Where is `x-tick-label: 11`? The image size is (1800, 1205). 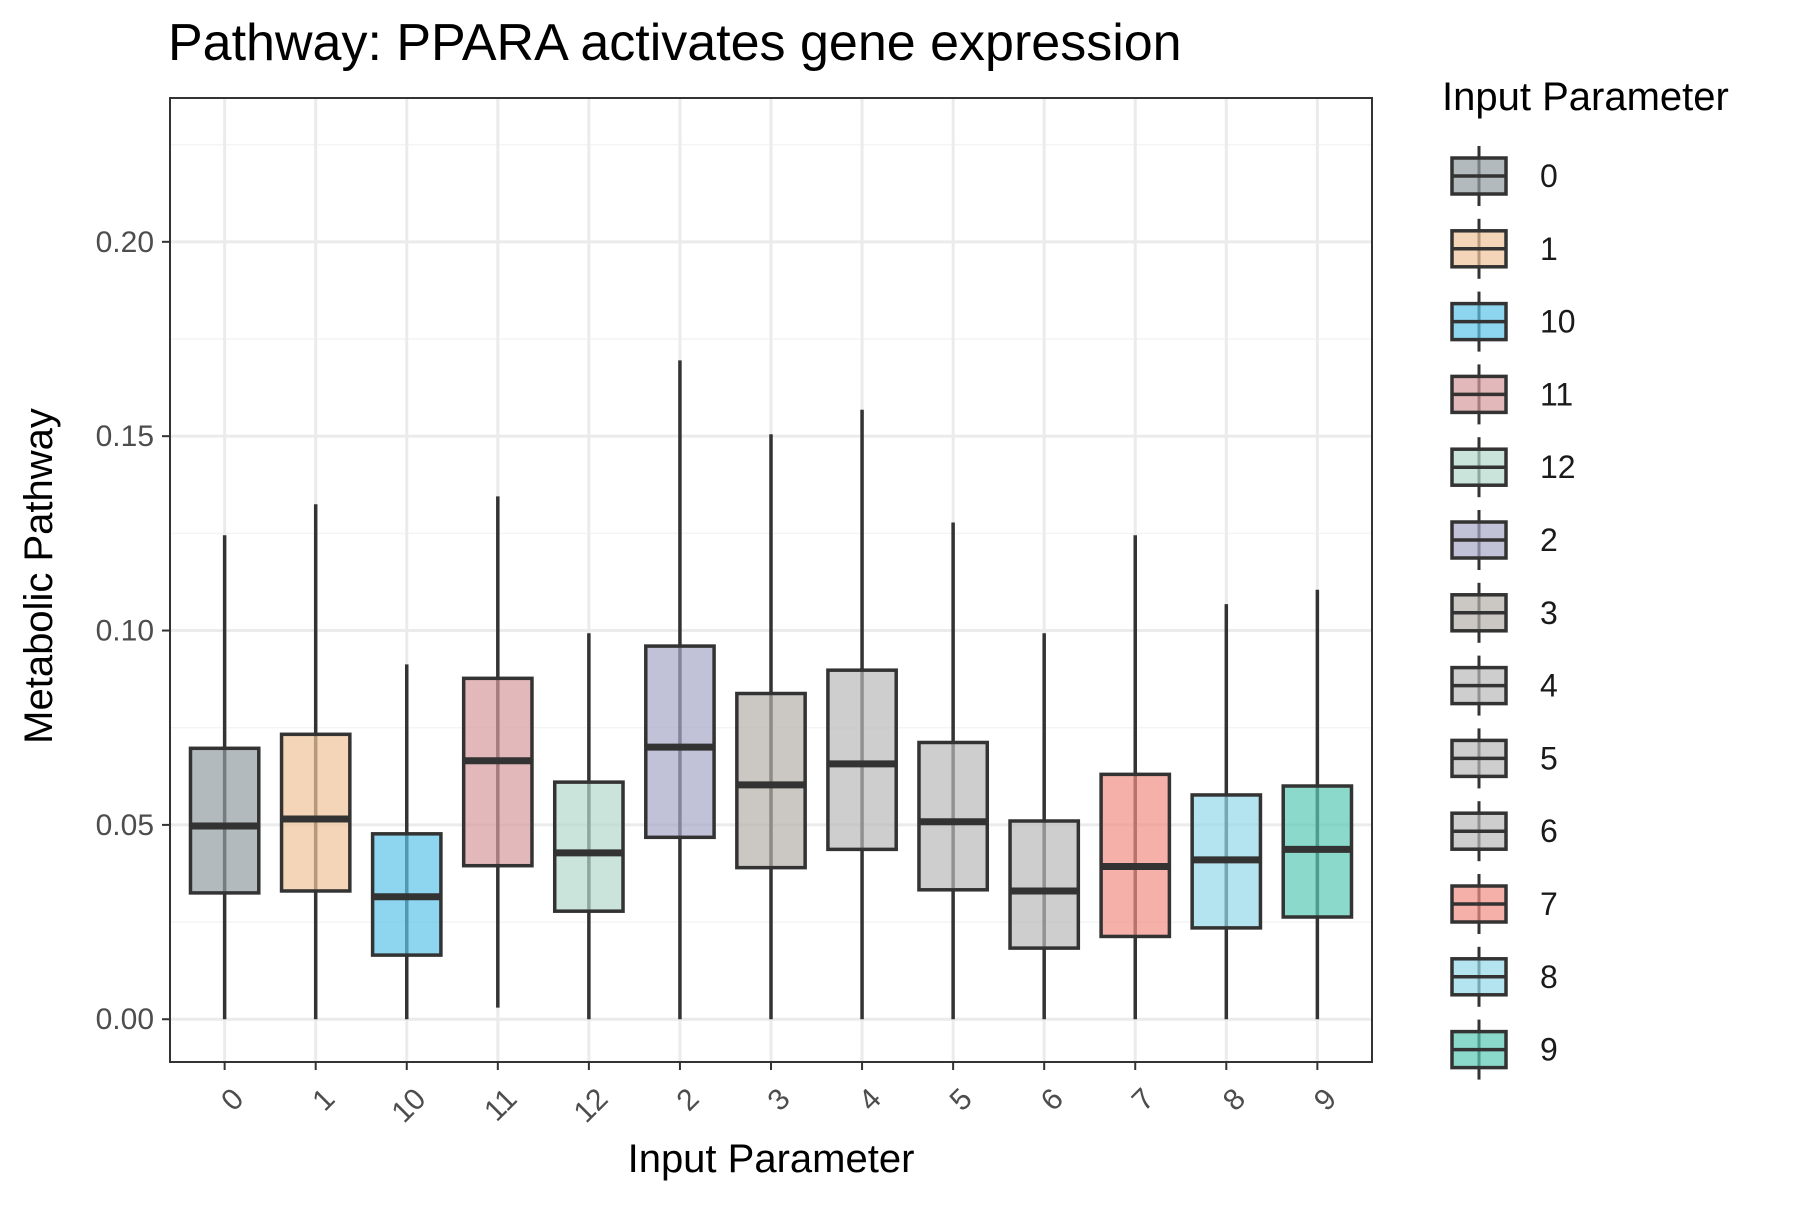 x-tick-label: 11 is located at coordinates (500, 1104).